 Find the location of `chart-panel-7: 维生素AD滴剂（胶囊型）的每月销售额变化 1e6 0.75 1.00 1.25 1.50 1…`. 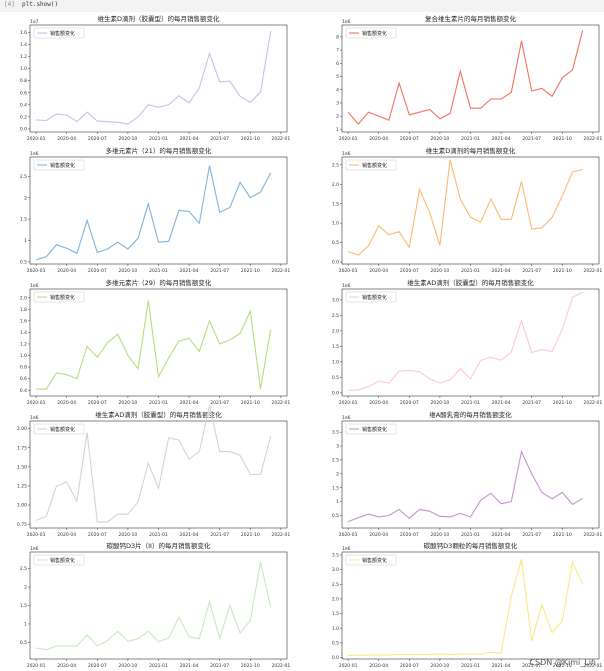

chart-panel-7: 维生素AD滴剂（胶囊型）的每月销售额变化 1e6 0.75 1.00 1.25 1.50 1… is located at coordinates (153, 471).